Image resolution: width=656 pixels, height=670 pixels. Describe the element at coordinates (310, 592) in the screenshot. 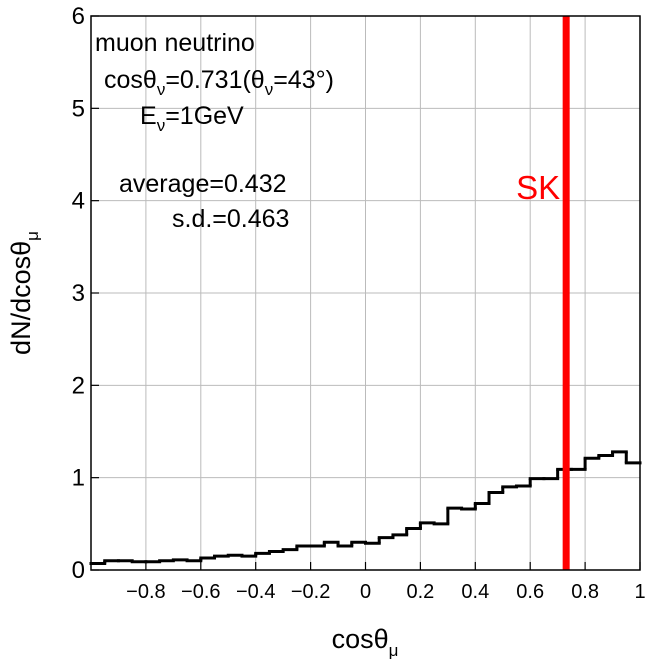

I see `x-tick-label: −0.2` at that location.